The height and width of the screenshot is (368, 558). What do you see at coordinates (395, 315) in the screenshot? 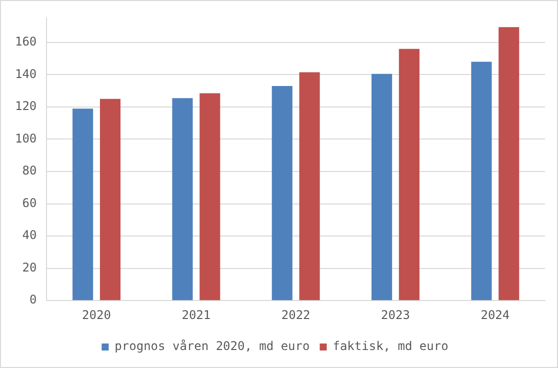
I see `x-tick-label: 2023` at bounding box center [395, 315].